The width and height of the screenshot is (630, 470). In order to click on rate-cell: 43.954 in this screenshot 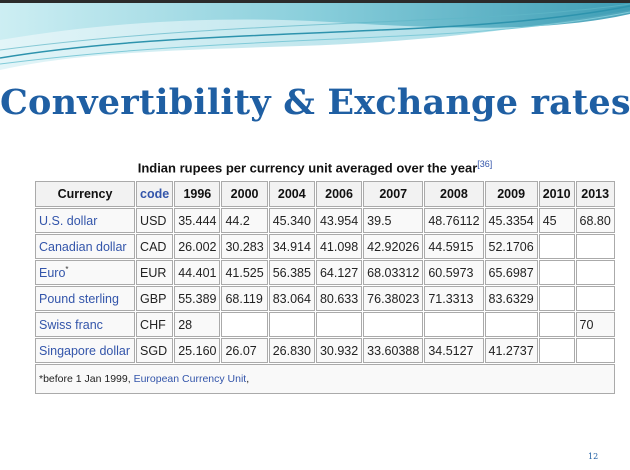, I will do `click(339, 220)`.